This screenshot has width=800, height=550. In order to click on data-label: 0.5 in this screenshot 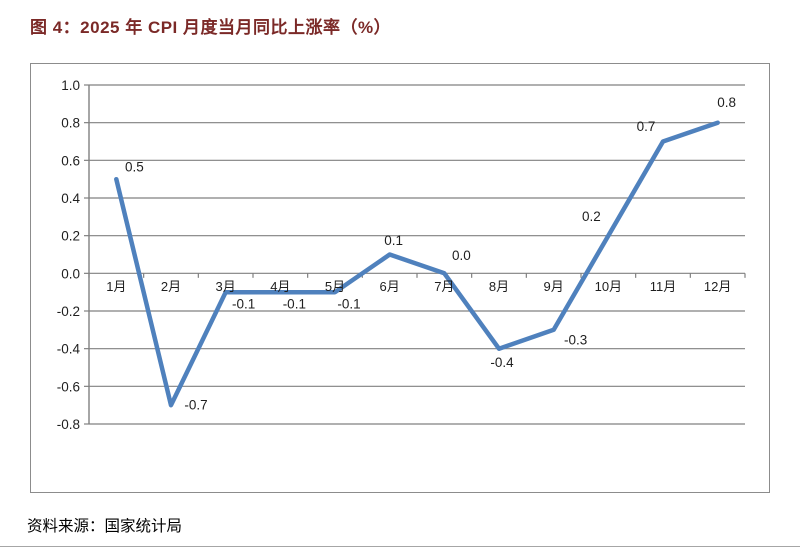, I will do `click(134, 167)`.